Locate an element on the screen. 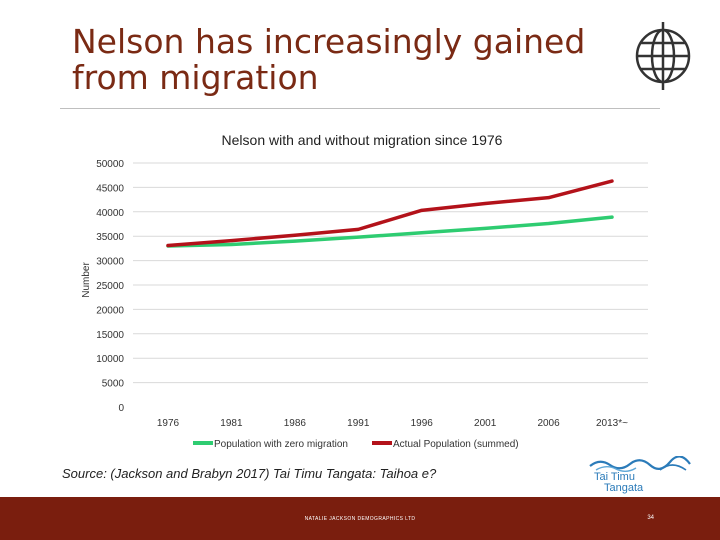  data-point-s2-1986 is located at coordinates (294, 235).